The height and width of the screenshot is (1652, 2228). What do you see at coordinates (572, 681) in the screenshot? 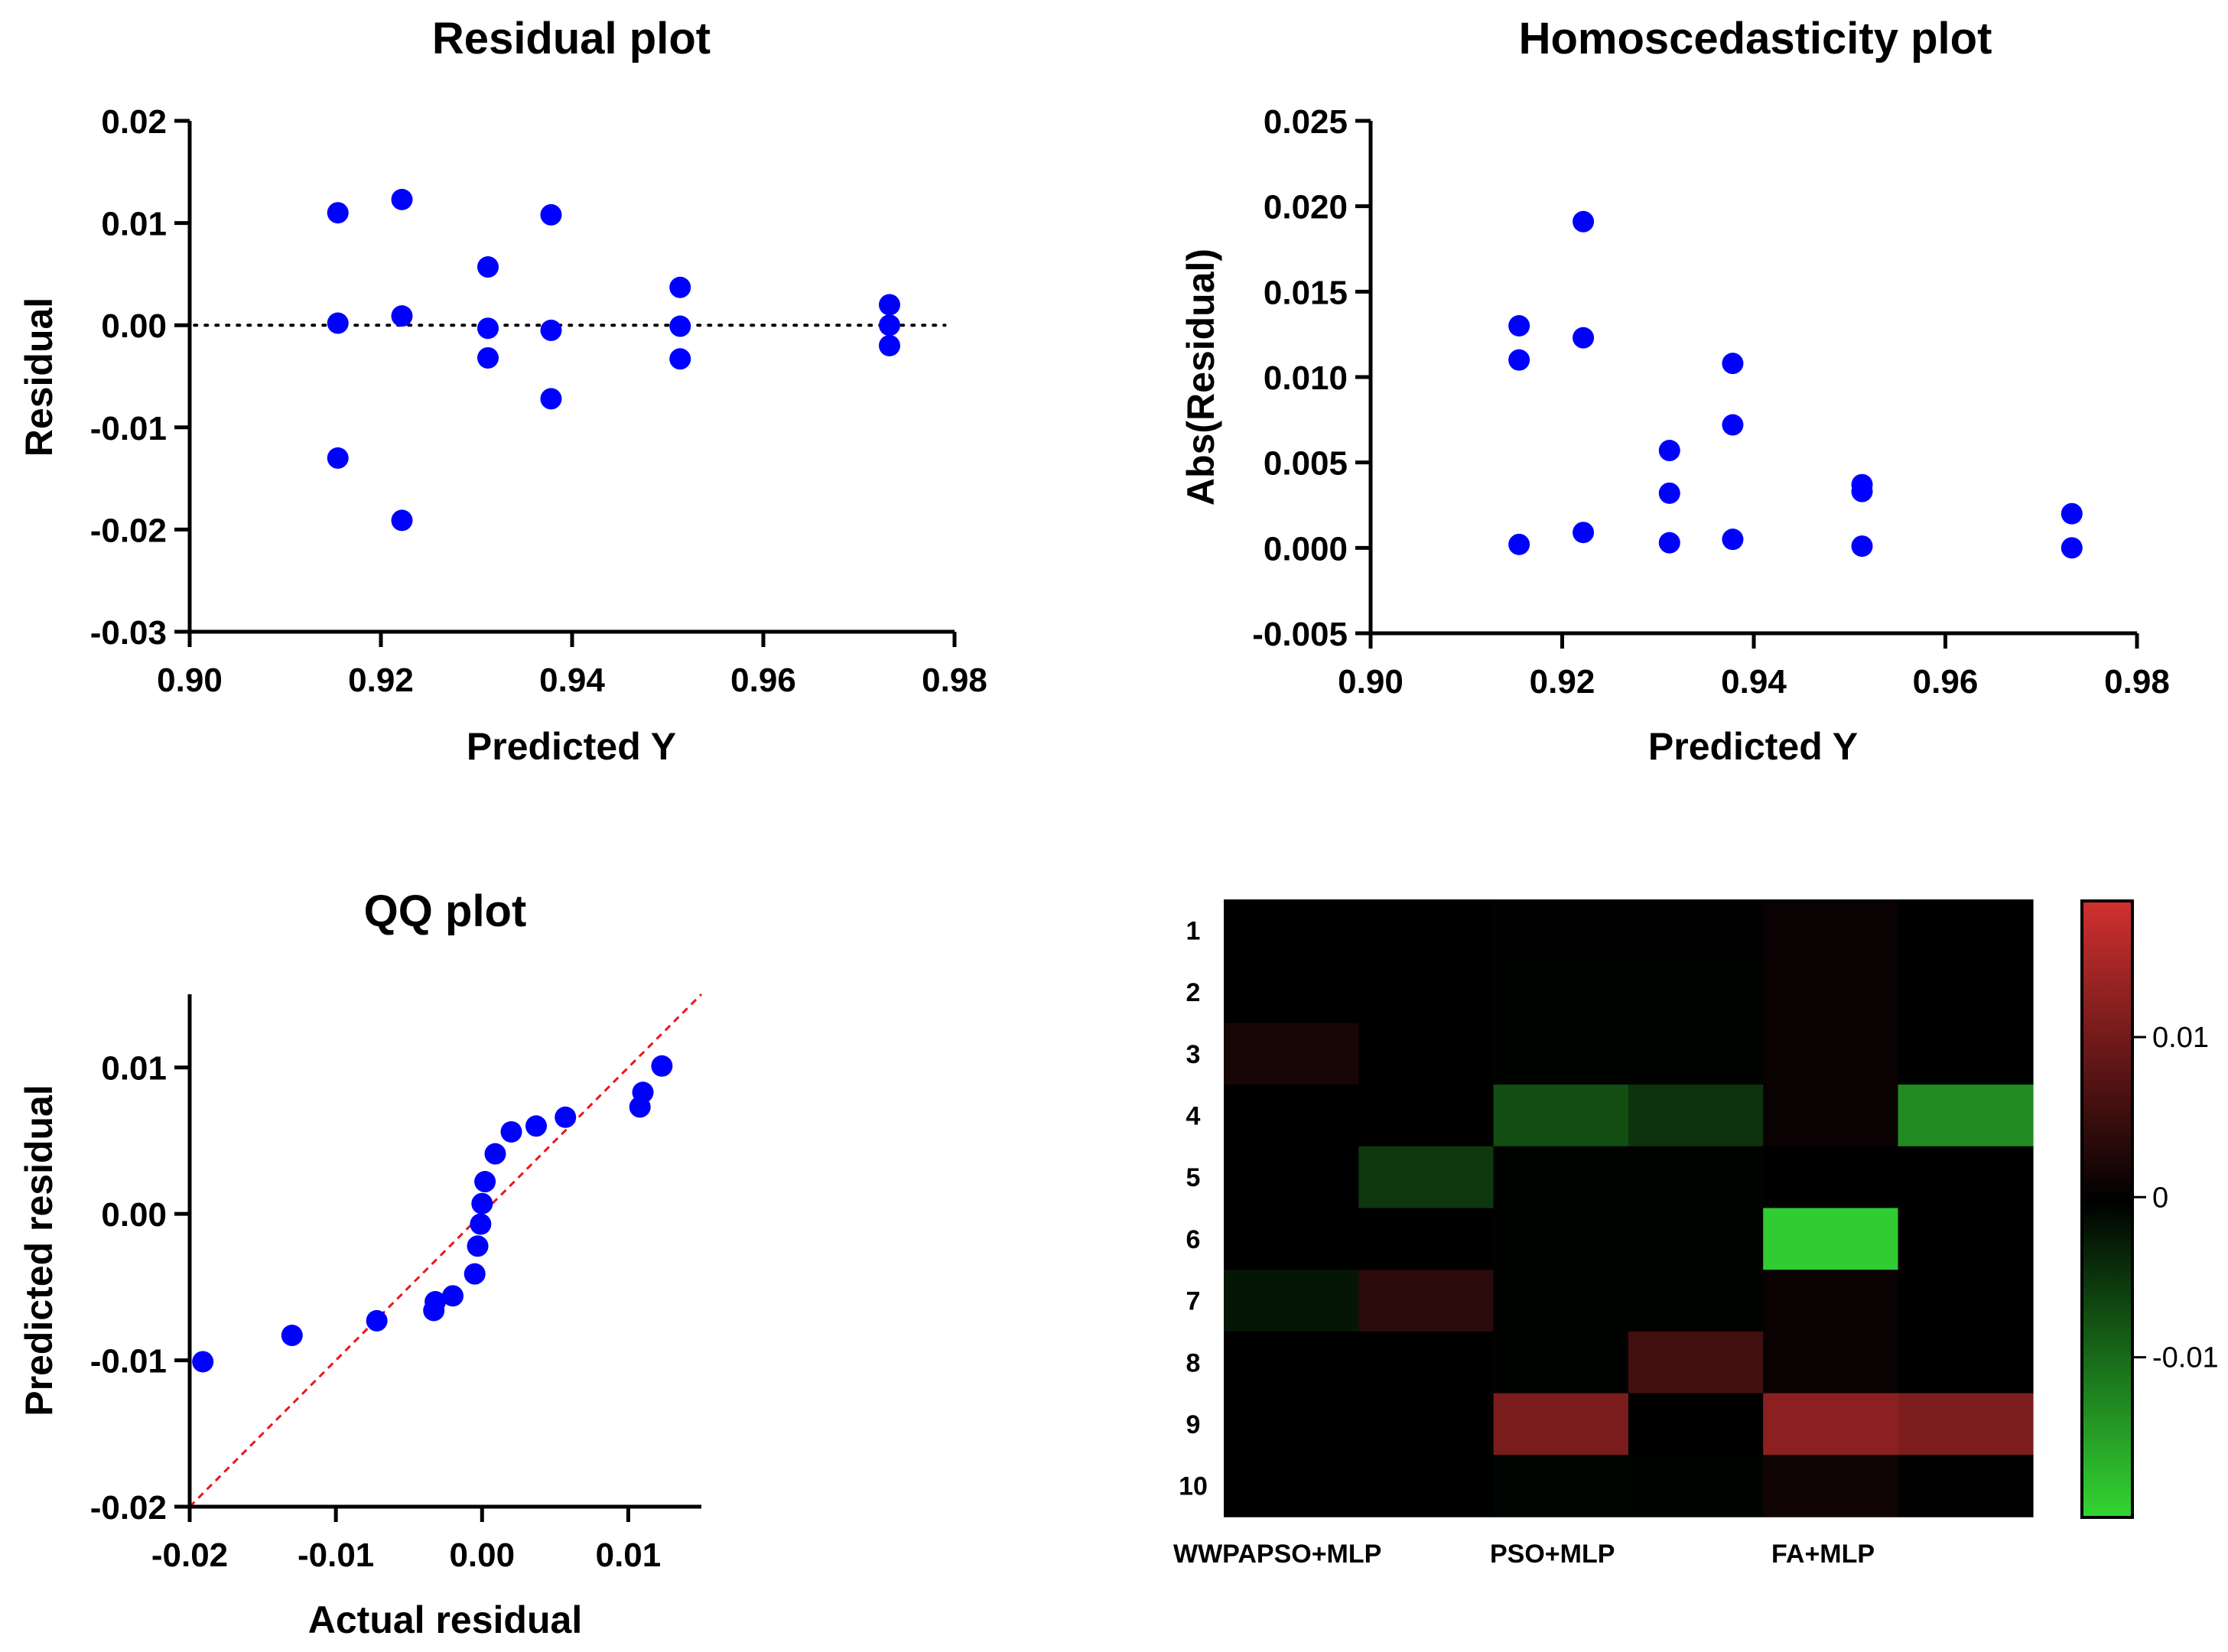
I see `x-tick-label: 0.94` at bounding box center [572, 681].